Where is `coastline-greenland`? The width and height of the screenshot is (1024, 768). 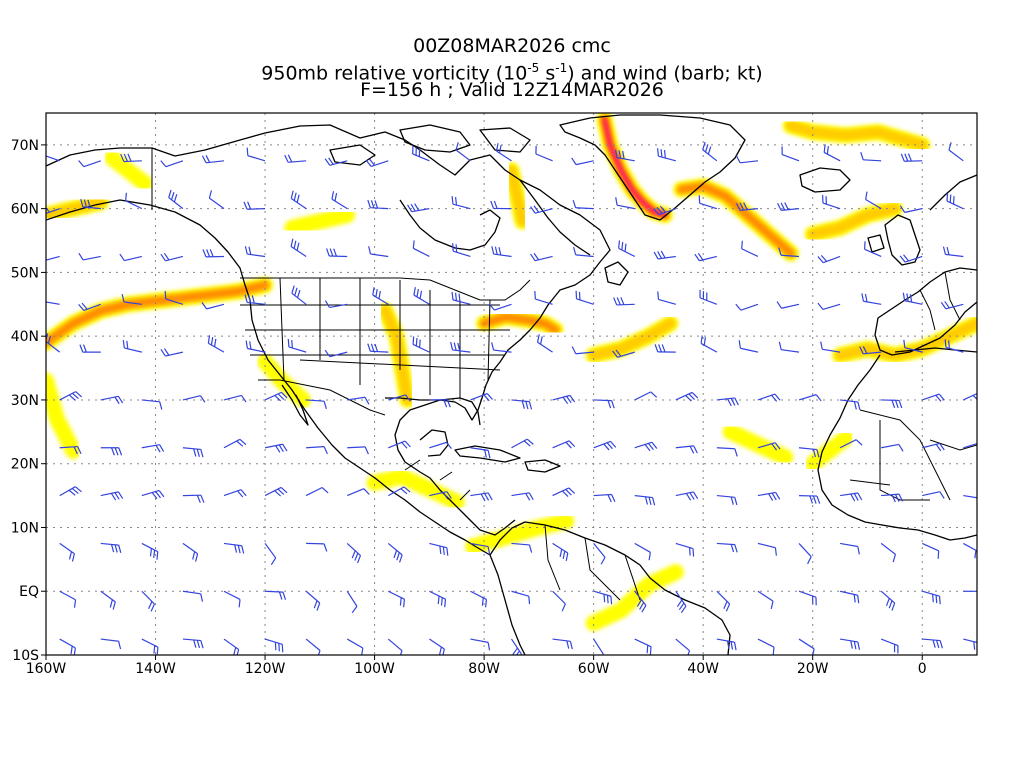 coastline-greenland is located at coordinates (652, 167).